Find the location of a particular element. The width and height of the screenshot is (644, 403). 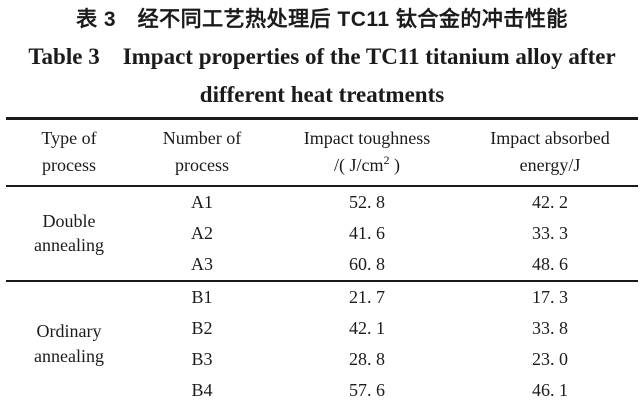

process-type-label: Ordinary annealing is located at coordinates (69, 343).